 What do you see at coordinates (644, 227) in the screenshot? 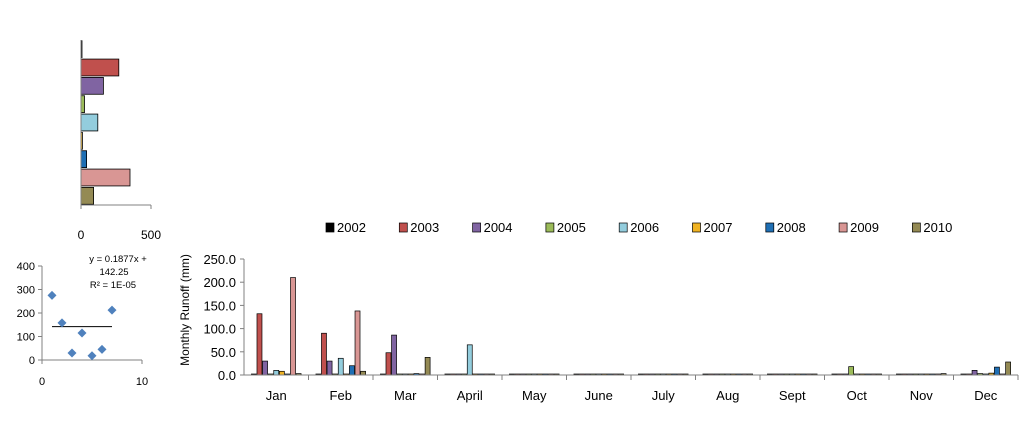
I see `legend-label: 2006` at bounding box center [644, 227].